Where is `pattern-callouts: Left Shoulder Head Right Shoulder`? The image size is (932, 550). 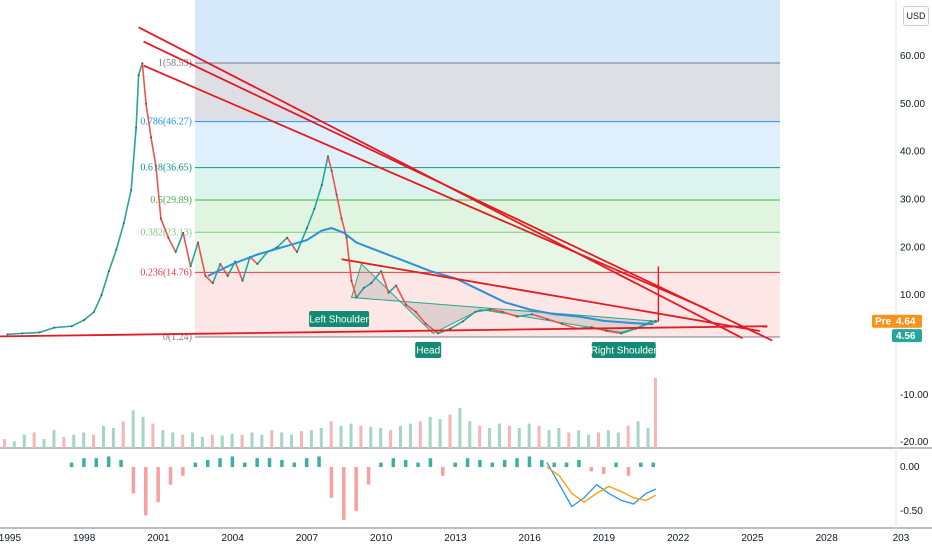
pattern-callouts: Left Shoulder Head Right Shoulder is located at coordinates (483, 334).